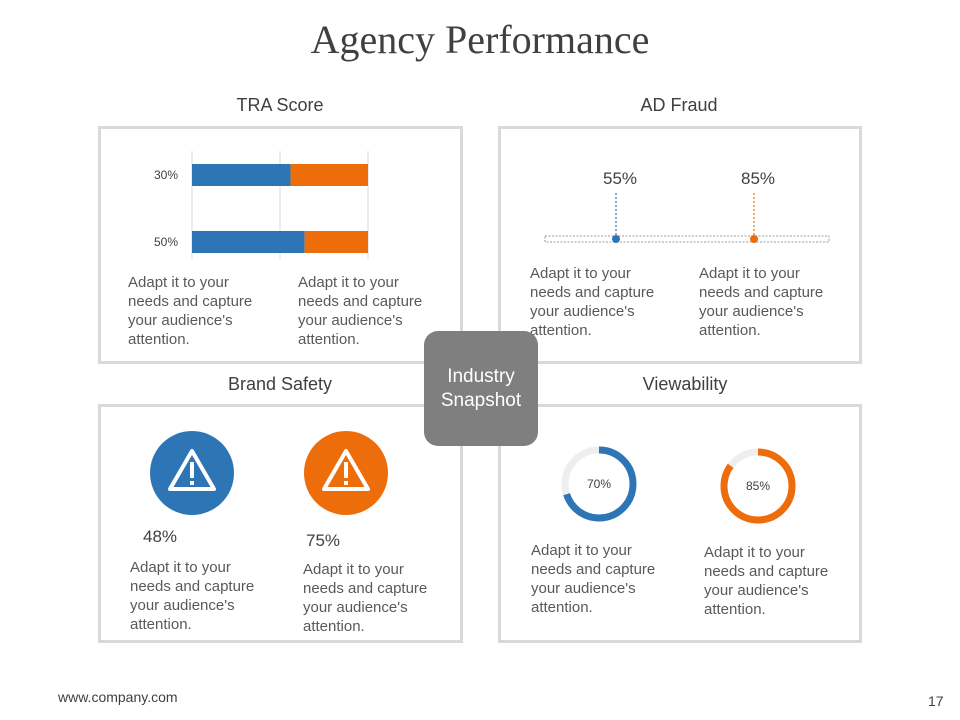  What do you see at coordinates (280, 384) in the screenshot?
I see `brand-safety-title: Brand Safety` at bounding box center [280, 384].